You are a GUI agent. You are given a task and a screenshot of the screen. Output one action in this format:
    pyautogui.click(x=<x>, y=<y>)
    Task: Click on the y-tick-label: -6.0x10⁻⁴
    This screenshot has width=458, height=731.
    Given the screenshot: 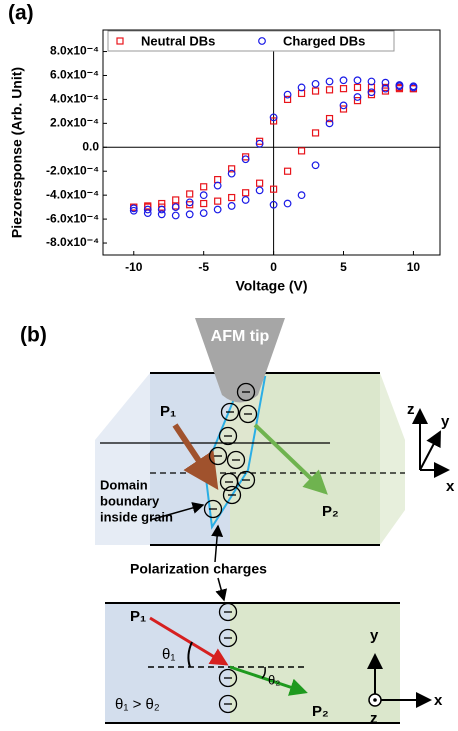 What is the action you would take?
    pyautogui.click(x=72, y=218)
    